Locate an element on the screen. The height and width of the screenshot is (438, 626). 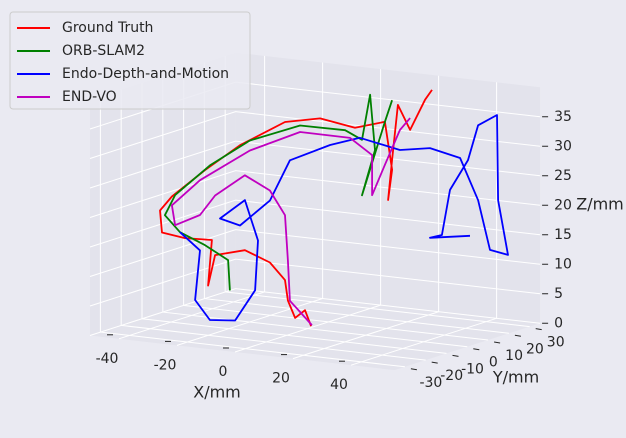
legend-label: Endo-Depth-and-Motion is located at coordinates (145, 74).